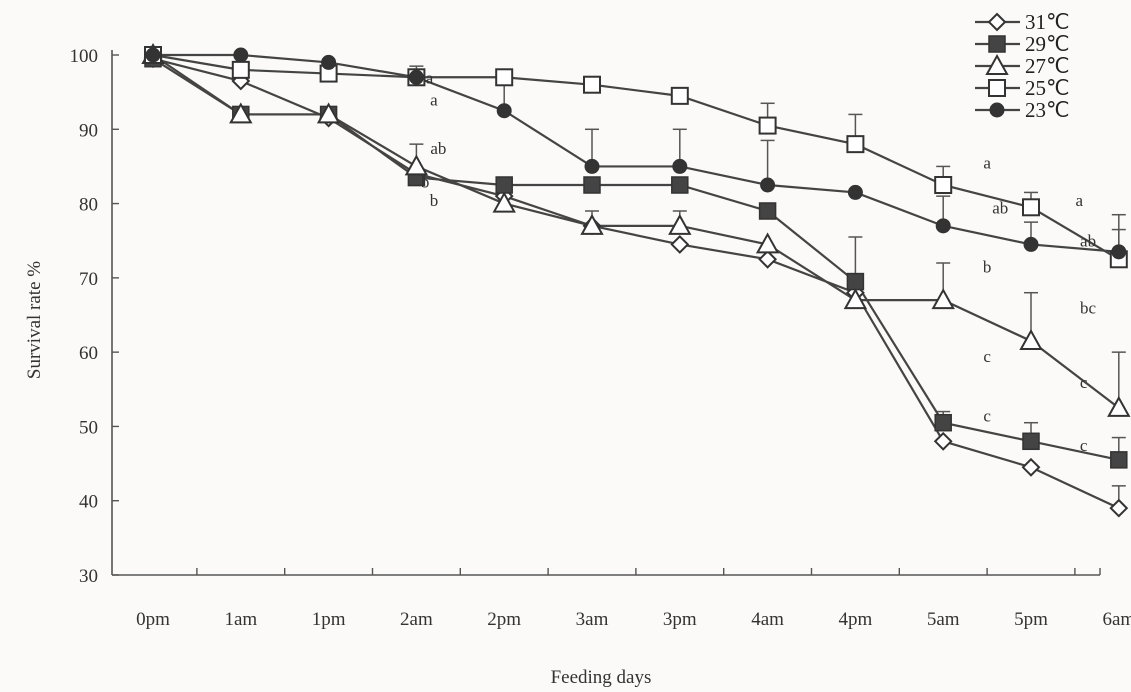 This screenshot has height=692, width=1131. Describe the element at coordinates (88, 353) in the screenshot. I see `y-tick-label: 60` at that location.